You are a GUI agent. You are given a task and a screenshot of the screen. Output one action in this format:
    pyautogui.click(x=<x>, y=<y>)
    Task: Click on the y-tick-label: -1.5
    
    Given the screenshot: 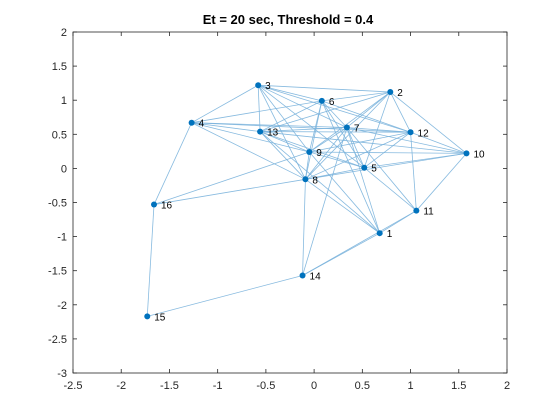 What is the action you would take?
    pyautogui.click(x=57, y=272)
    